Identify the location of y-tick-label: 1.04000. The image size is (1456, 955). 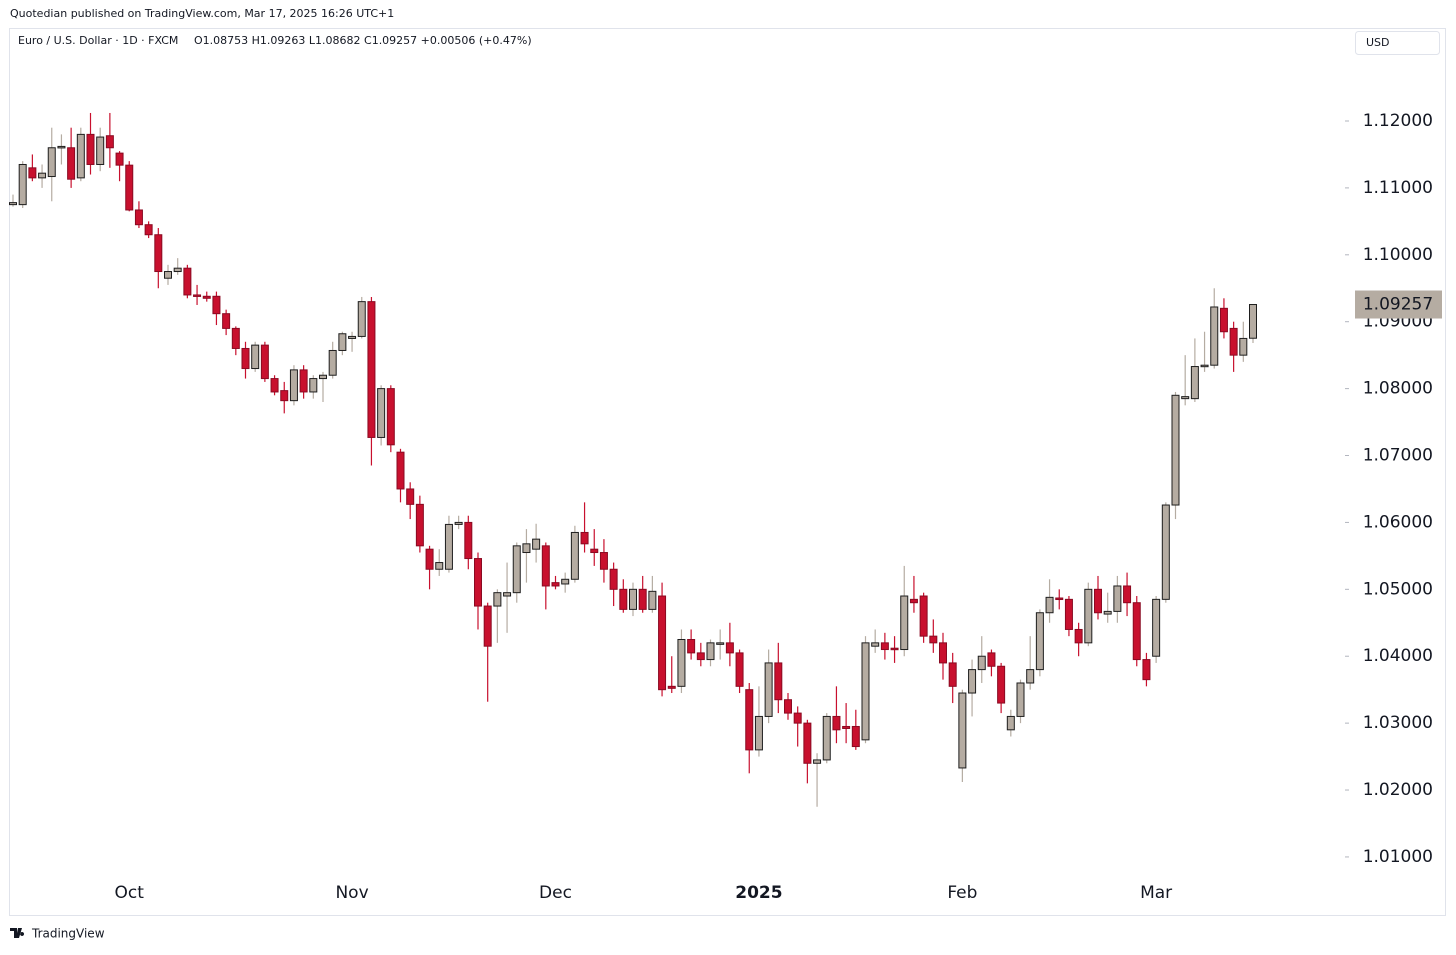
(1398, 656).